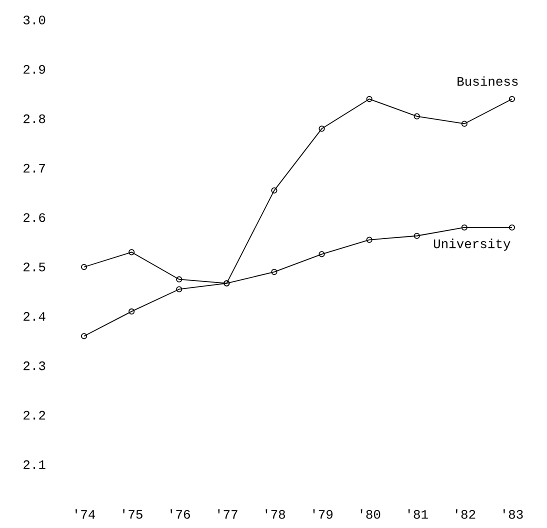 This screenshot has width=547, height=528. Describe the element at coordinates (370, 514) in the screenshot. I see `x-tick-label: '80` at that location.